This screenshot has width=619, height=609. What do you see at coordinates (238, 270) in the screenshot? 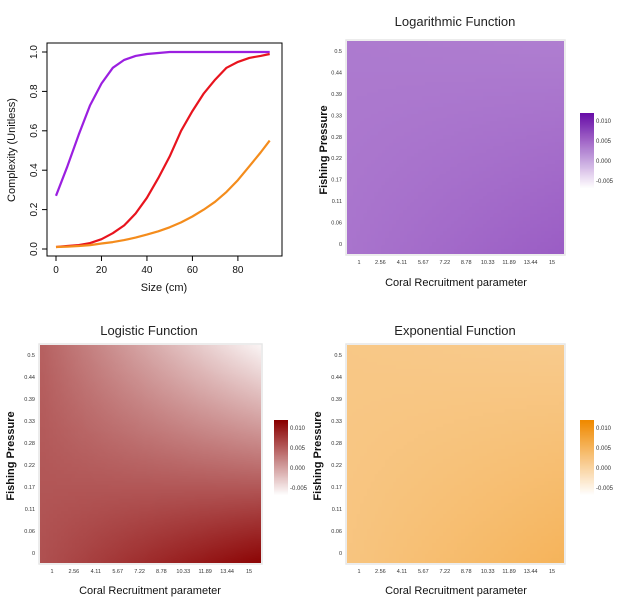
I see `x-tick-label: 80` at bounding box center [238, 270].